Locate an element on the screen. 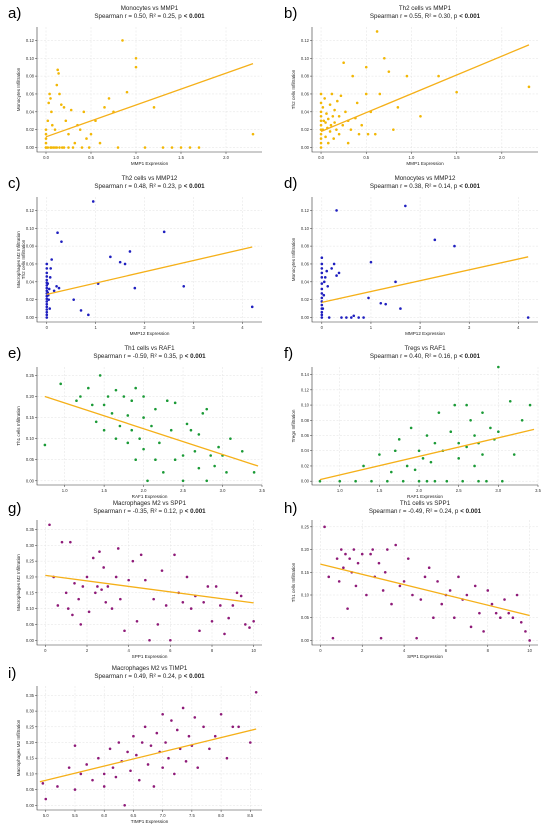 The height and width of the screenshot is (827, 550). stats-text: Spearman r = -0.59, R² = 0.35, p is located at coordinates (138, 356).